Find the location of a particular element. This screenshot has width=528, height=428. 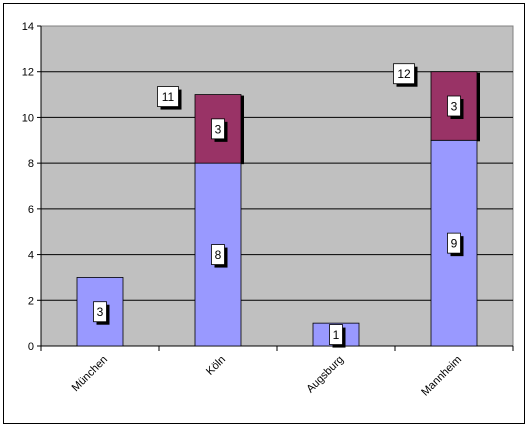

total-label-group: 12 is located at coordinates (405, 75).